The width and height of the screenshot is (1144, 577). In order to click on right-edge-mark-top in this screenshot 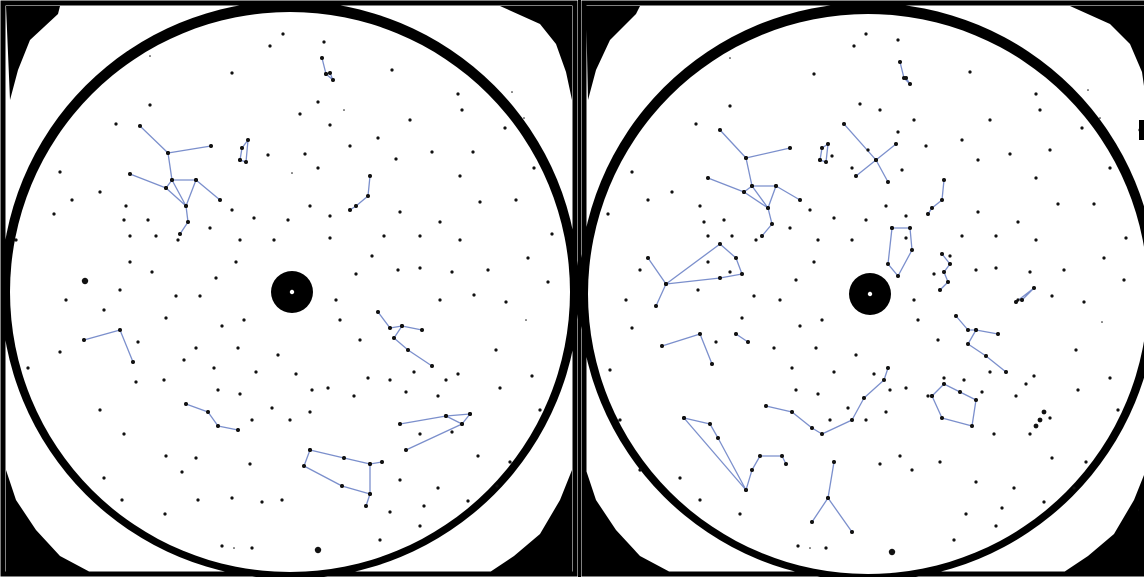, I will do `click(1141, 130)`.